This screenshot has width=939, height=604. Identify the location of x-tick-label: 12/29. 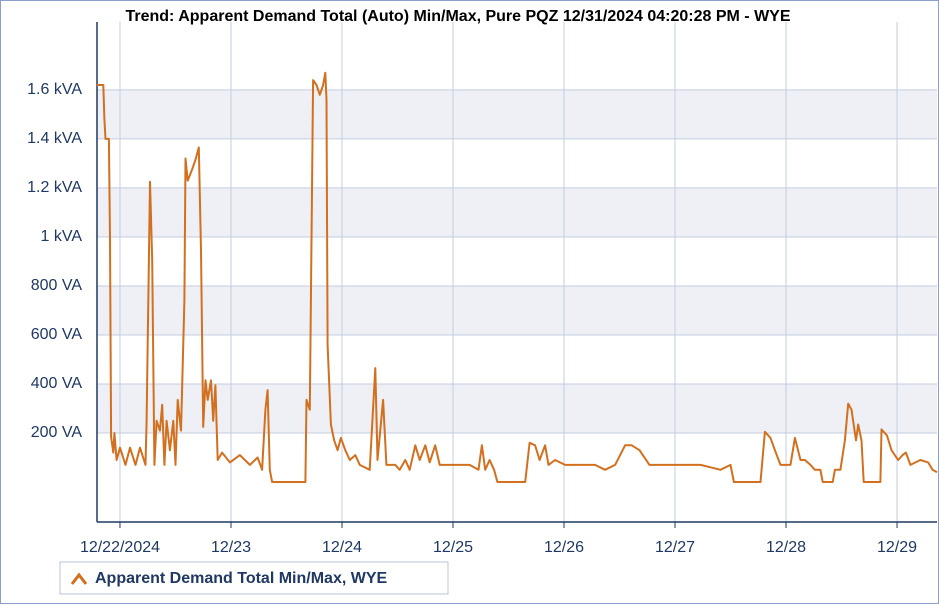
(897, 547).